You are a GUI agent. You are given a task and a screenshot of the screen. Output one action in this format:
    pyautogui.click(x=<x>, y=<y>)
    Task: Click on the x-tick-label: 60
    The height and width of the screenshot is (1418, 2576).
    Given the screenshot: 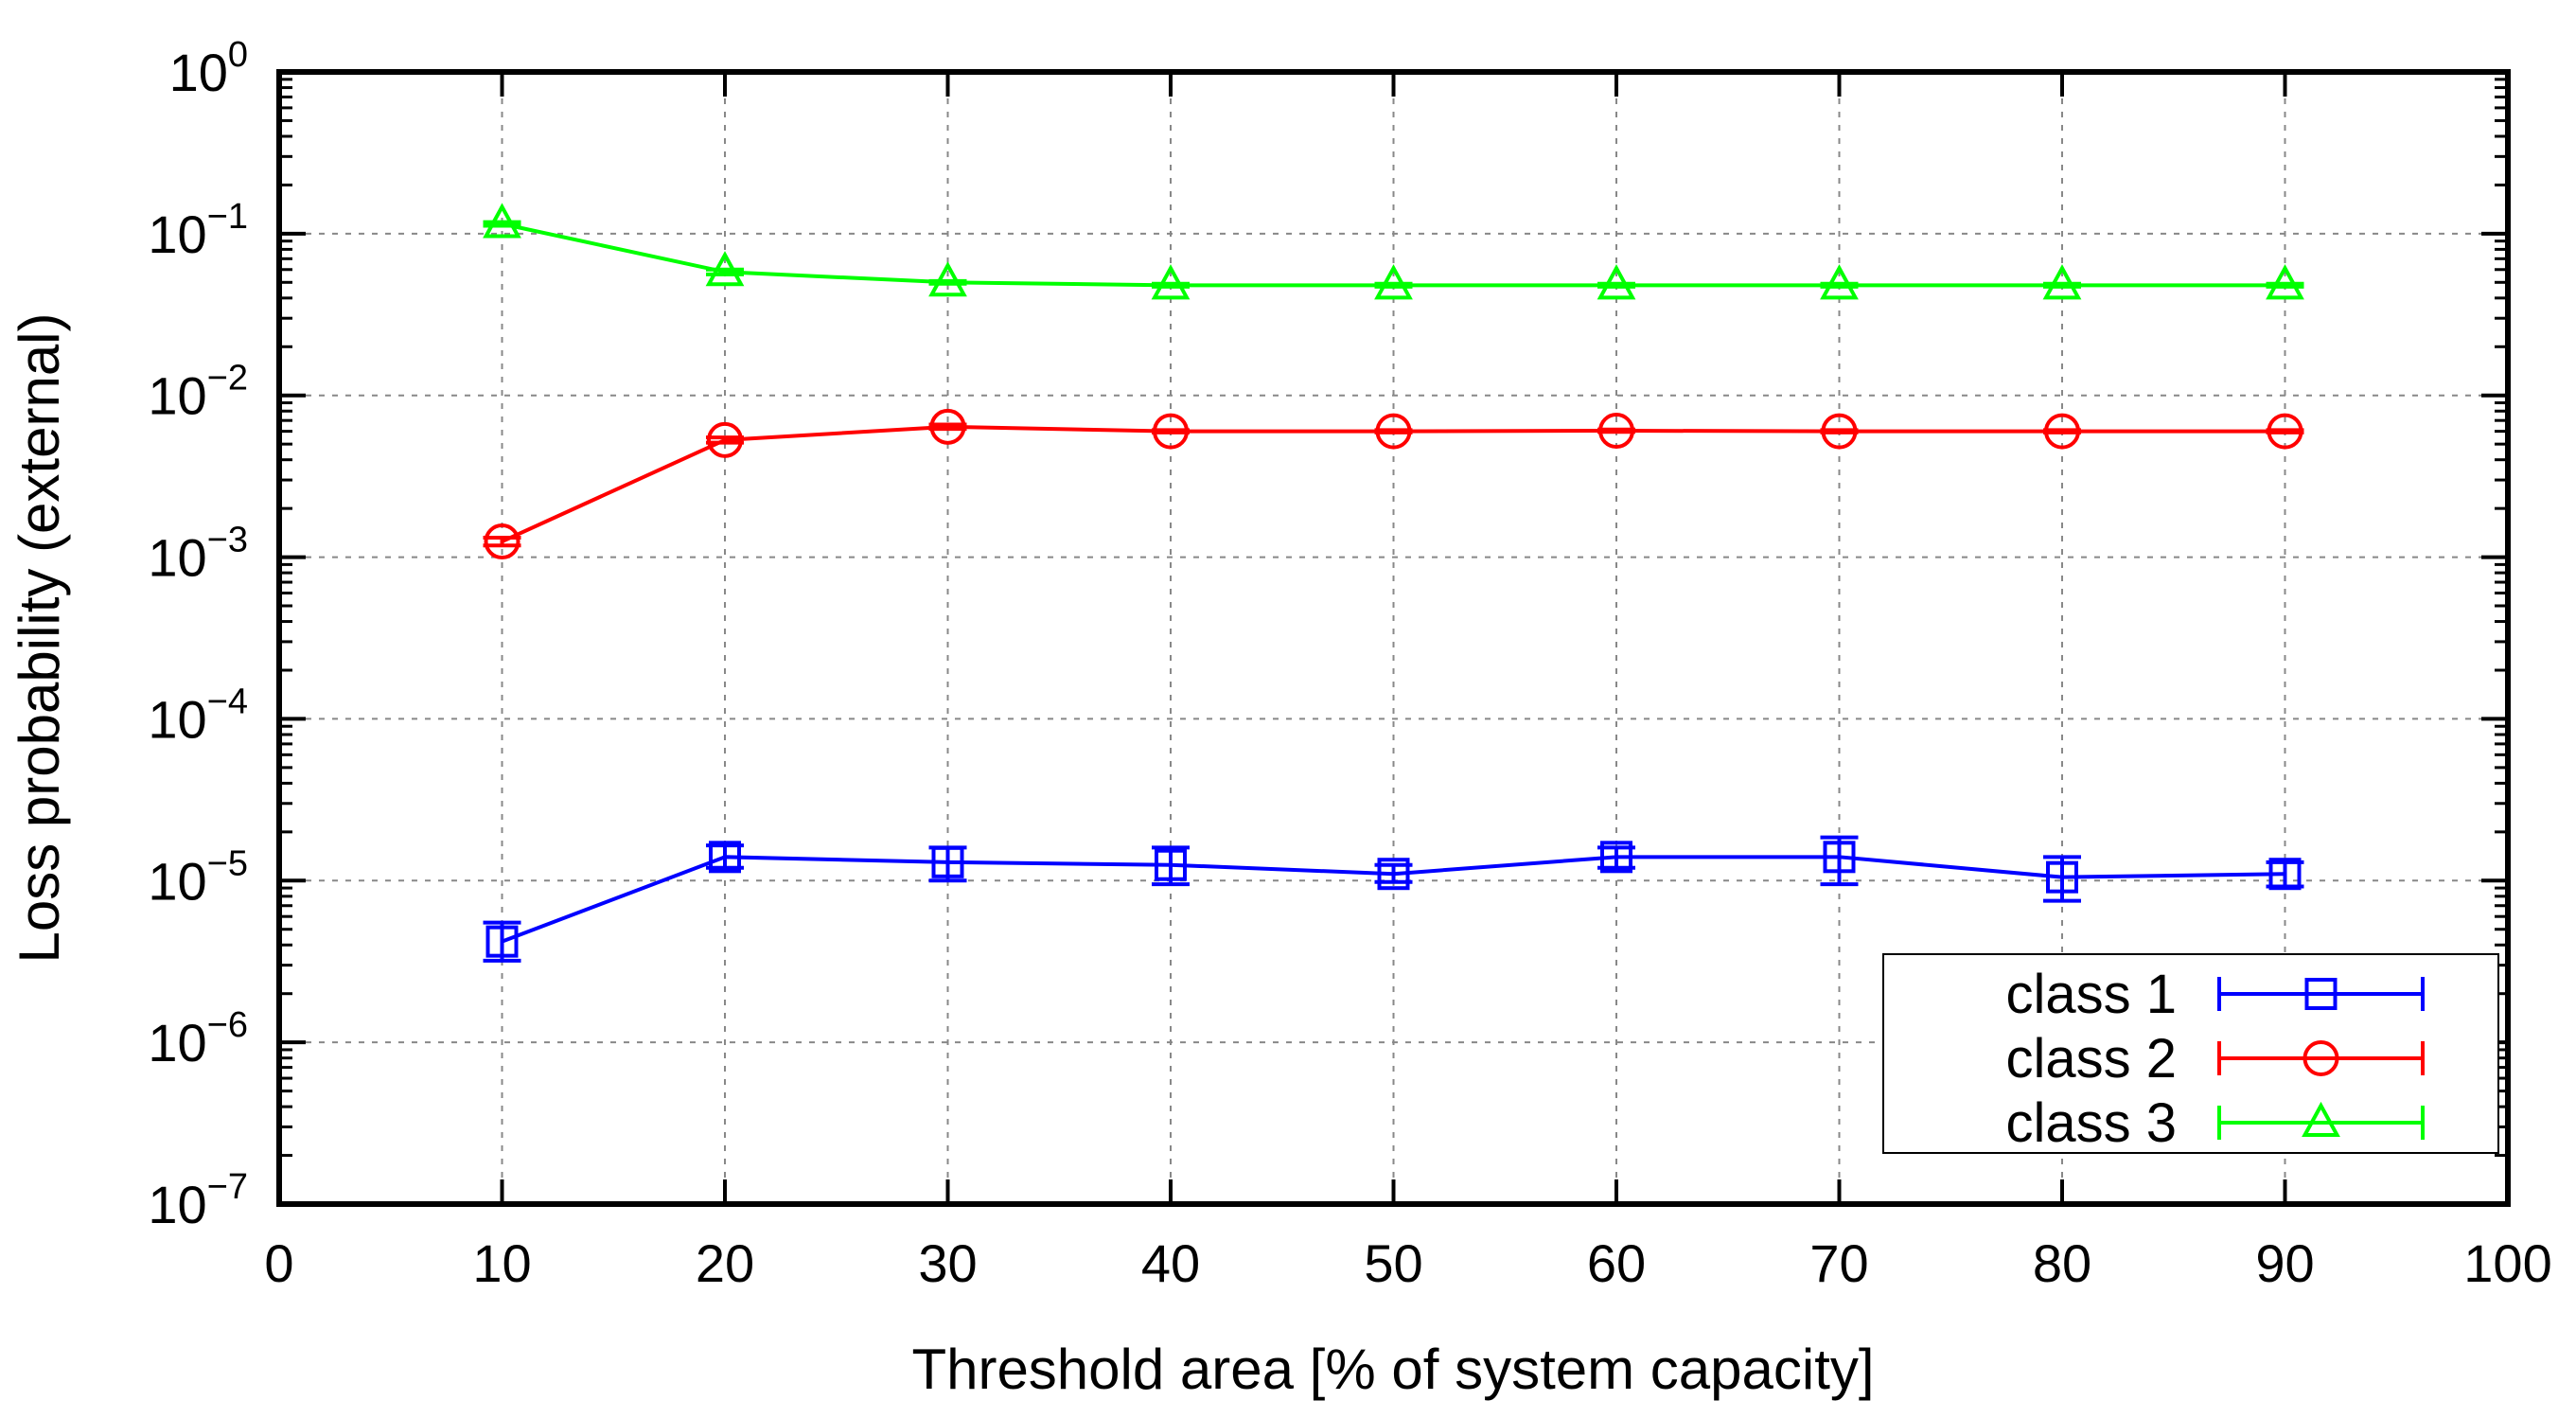 What is the action you would take?
    pyautogui.click(x=1616, y=1263)
    